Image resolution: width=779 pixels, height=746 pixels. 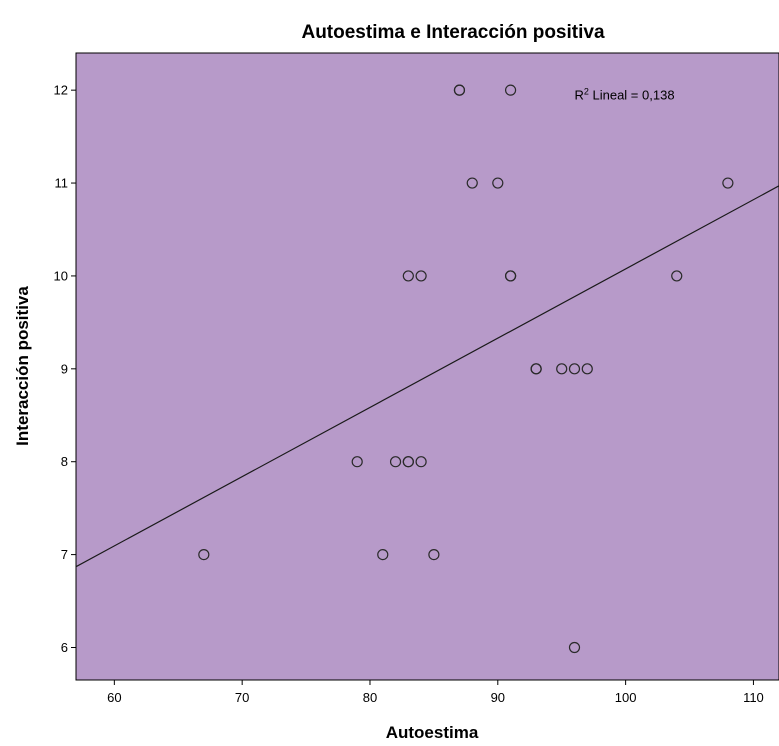 I want to click on y-tick-label: 6, so click(x=64, y=647).